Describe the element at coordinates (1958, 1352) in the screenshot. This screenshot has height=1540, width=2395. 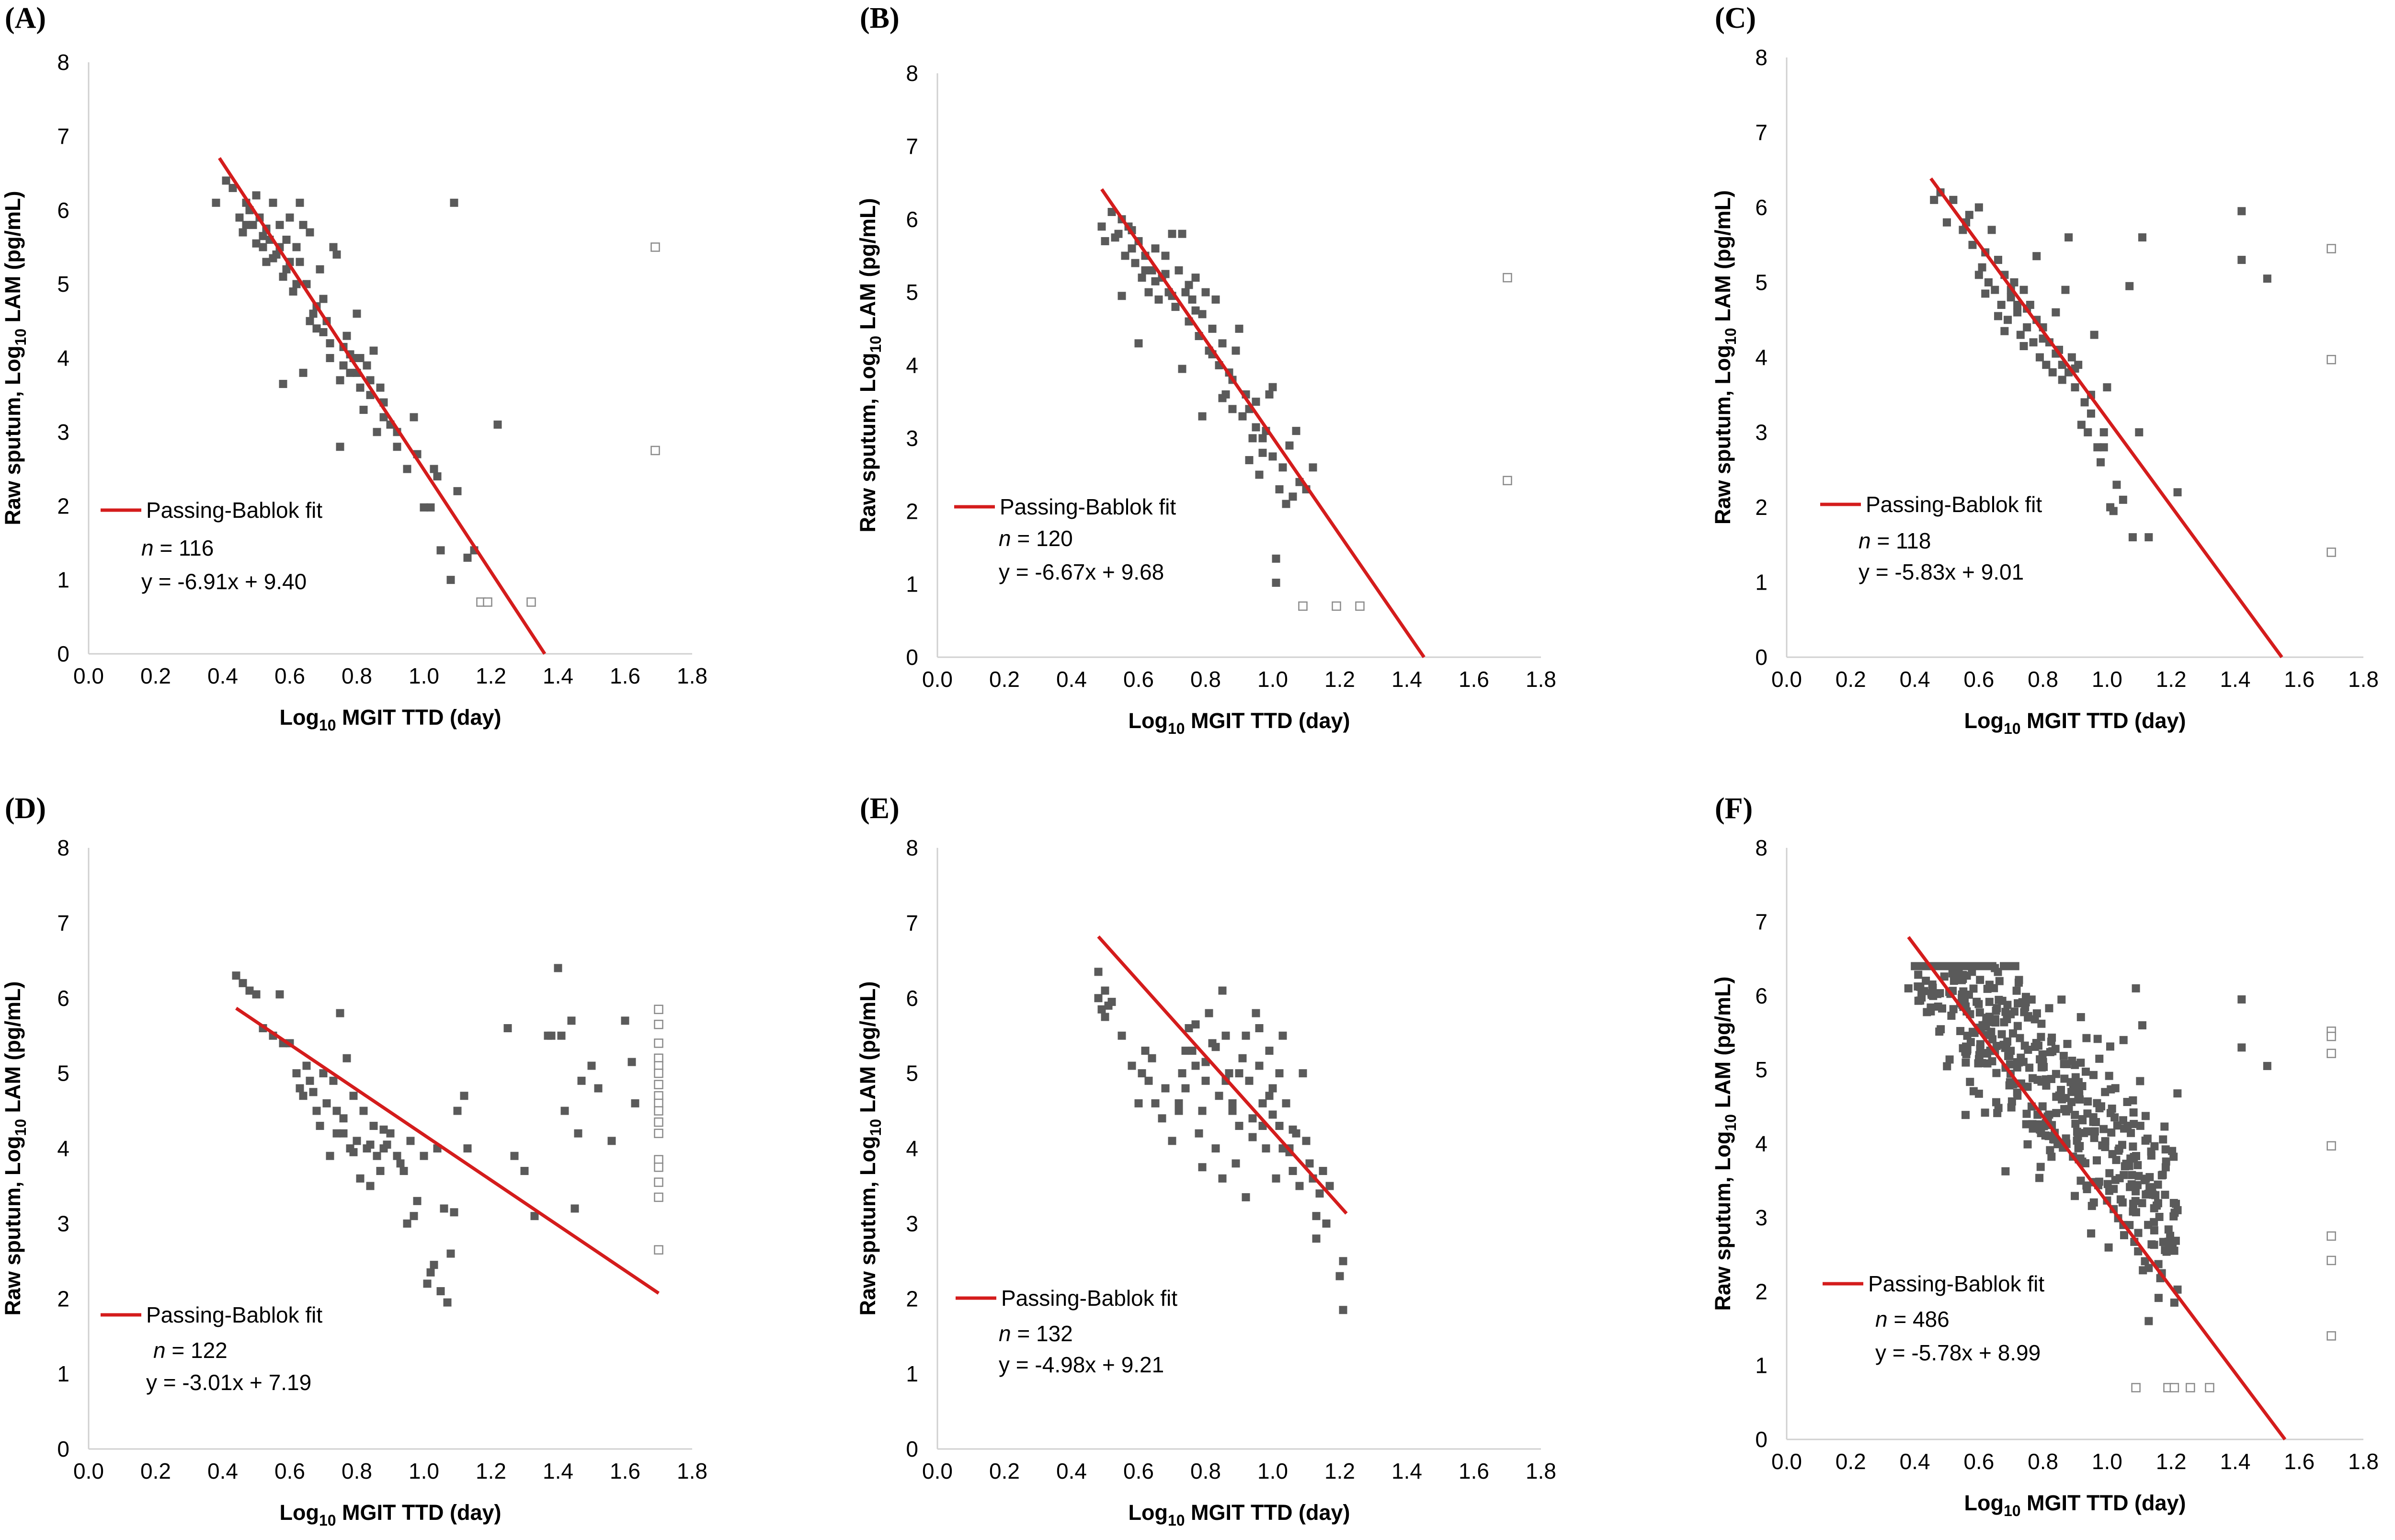
I see `equation-label: y = -5.78x + 8.99` at that location.